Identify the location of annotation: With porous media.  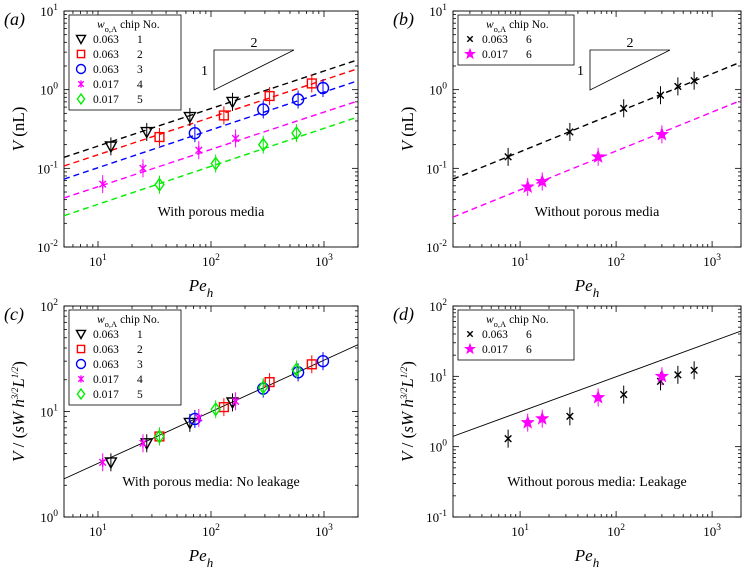
(212, 212).